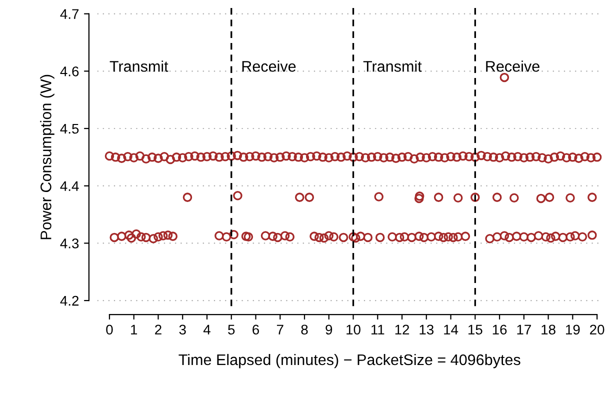  I want to click on x-tick-label: 1, so click(134, 329).